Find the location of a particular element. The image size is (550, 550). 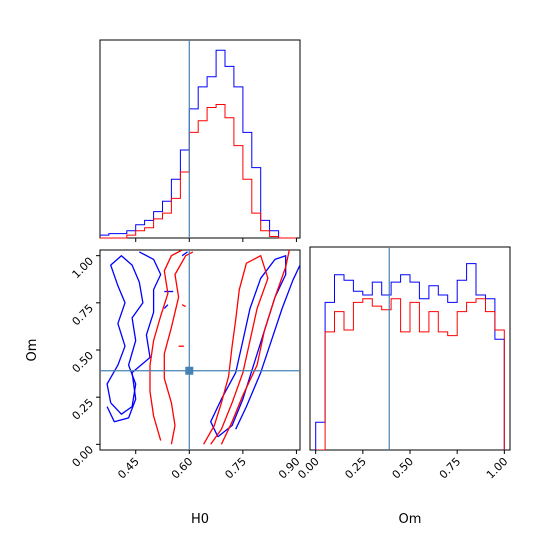

contour-x-tick-label-0: 0.45 is located at coordinates (128, 468).